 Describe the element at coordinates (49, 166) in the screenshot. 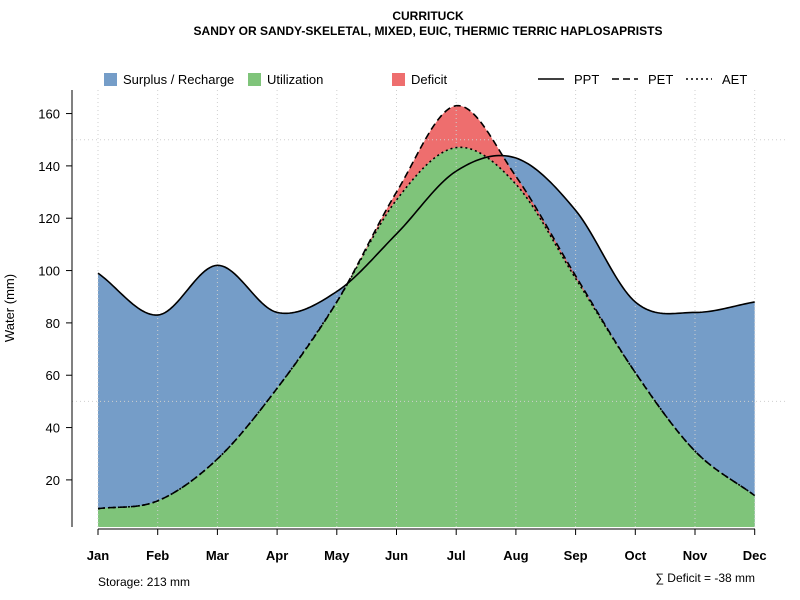

I see `y-tick-label: 140` at that location.